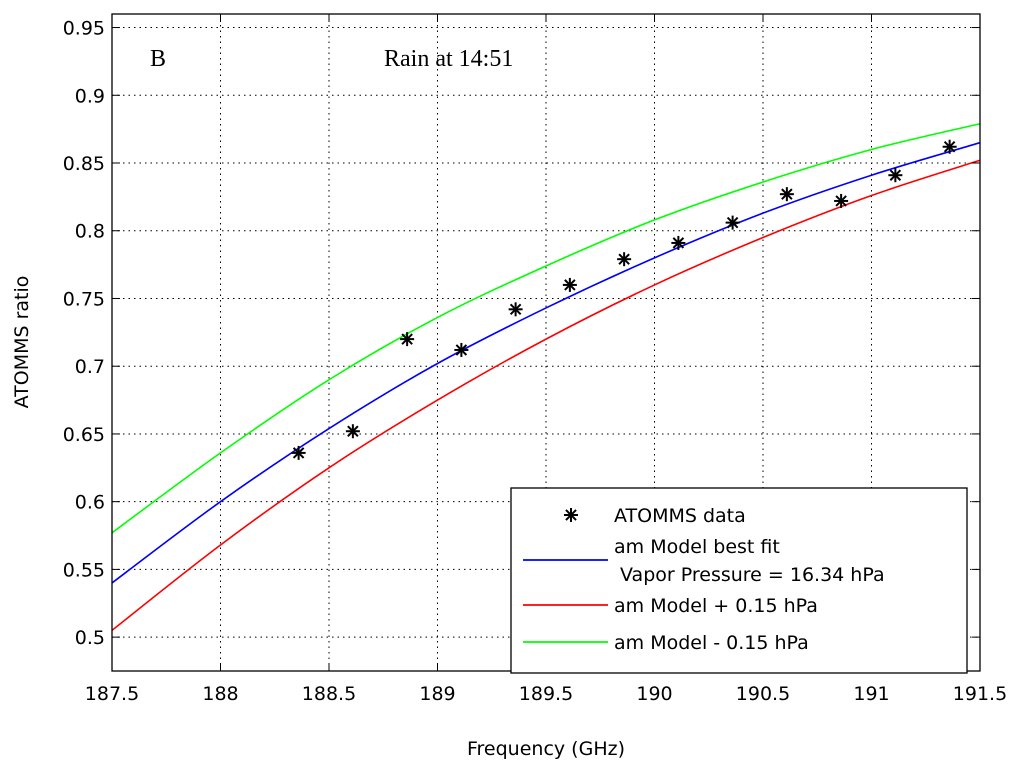  I want to click on annotations: B Rain at 14:51, so click(331, 59).